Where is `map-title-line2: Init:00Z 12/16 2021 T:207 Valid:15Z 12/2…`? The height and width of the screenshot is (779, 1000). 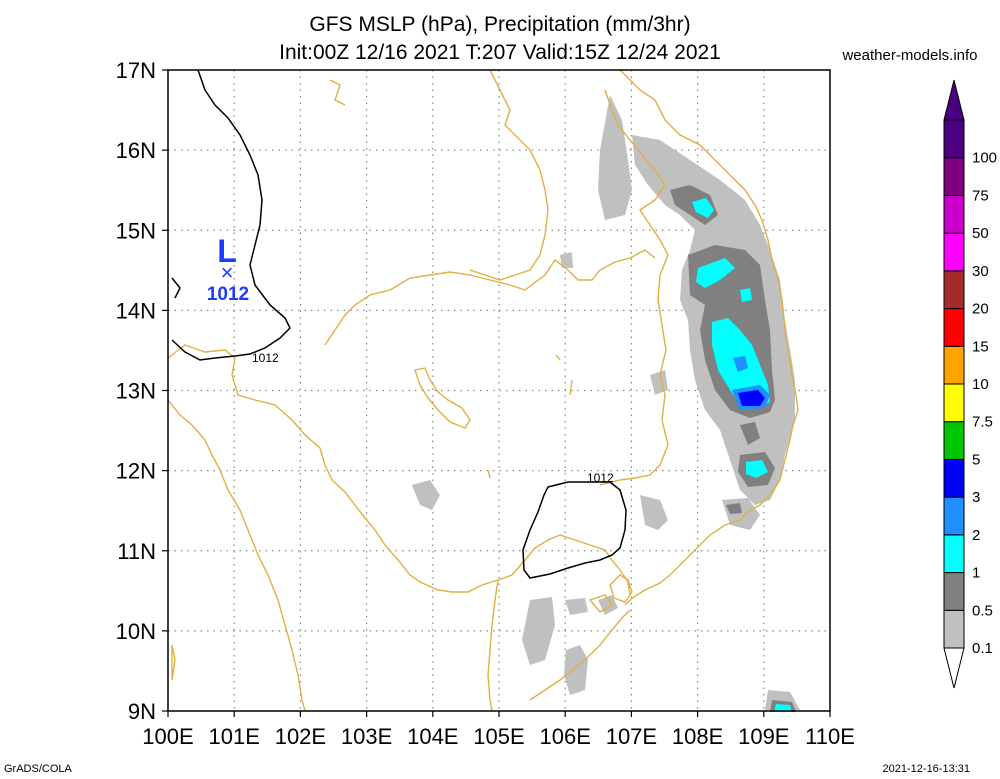 map-title-line2: Init:00Z 12/16 2021 T:207 Valid:15Z 12/2… is located at coordinates (500, 52).